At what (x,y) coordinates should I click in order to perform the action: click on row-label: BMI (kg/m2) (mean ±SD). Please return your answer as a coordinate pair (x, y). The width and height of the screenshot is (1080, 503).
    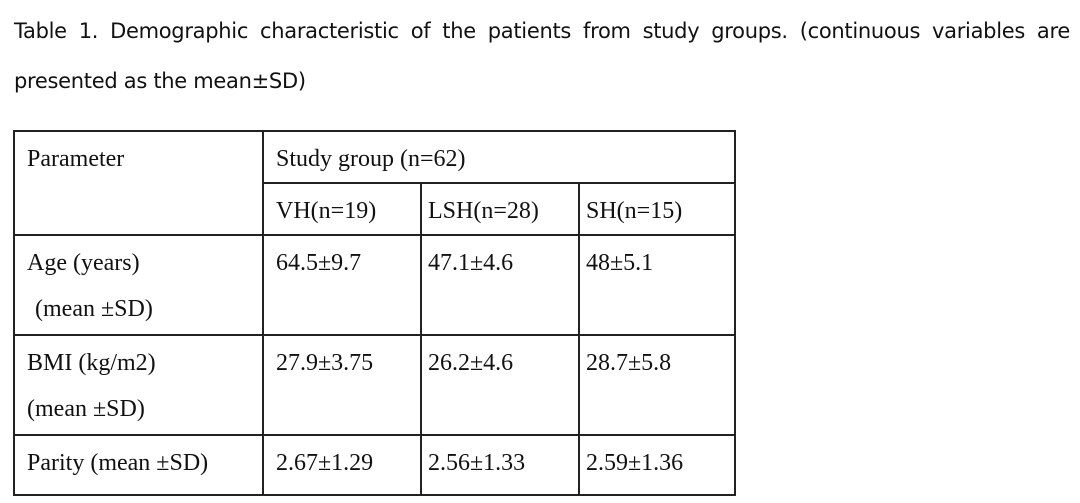
    Looking at the image, I should click on (138, 385).